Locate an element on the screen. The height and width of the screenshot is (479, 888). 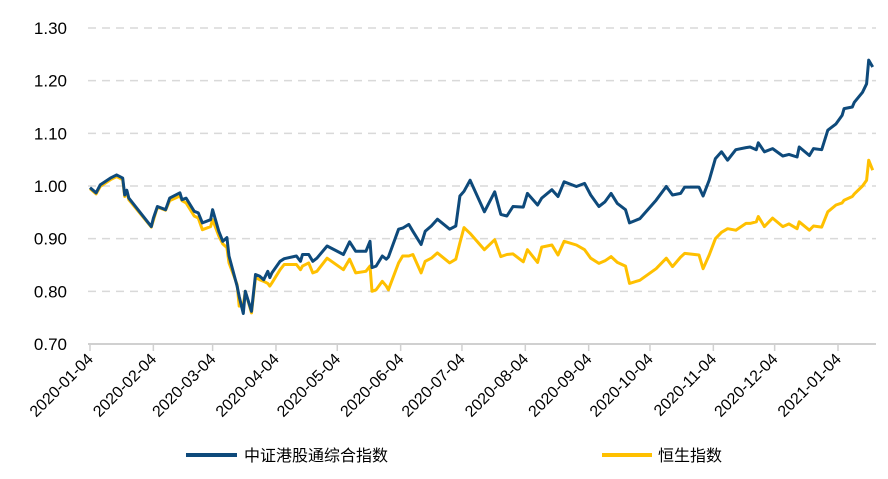
x-tick-label: 2020-07-04 is located at coordinates (434, 386).